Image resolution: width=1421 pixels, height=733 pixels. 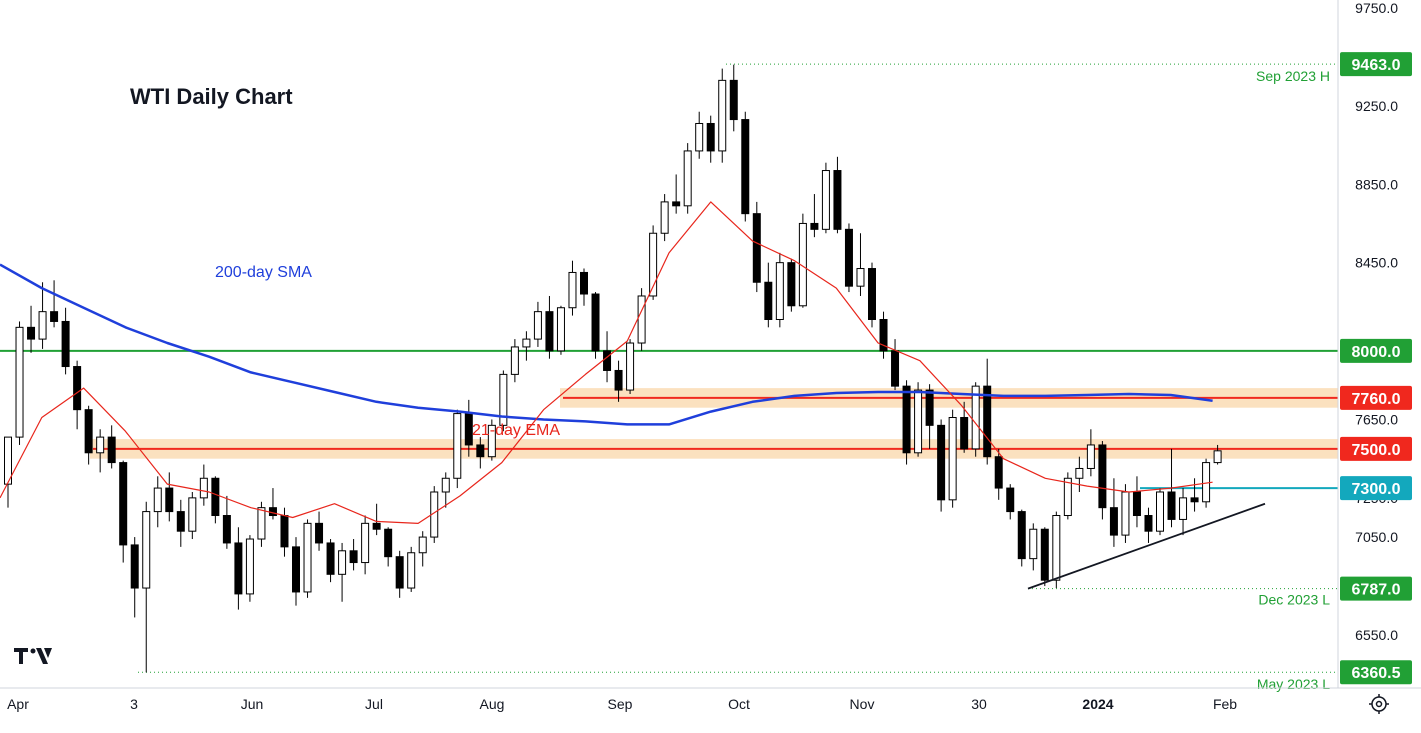 What do you see at coordinates (1379, 704) in the screenshot?
I see `gear-icon` at bounding box center [1379, 704].